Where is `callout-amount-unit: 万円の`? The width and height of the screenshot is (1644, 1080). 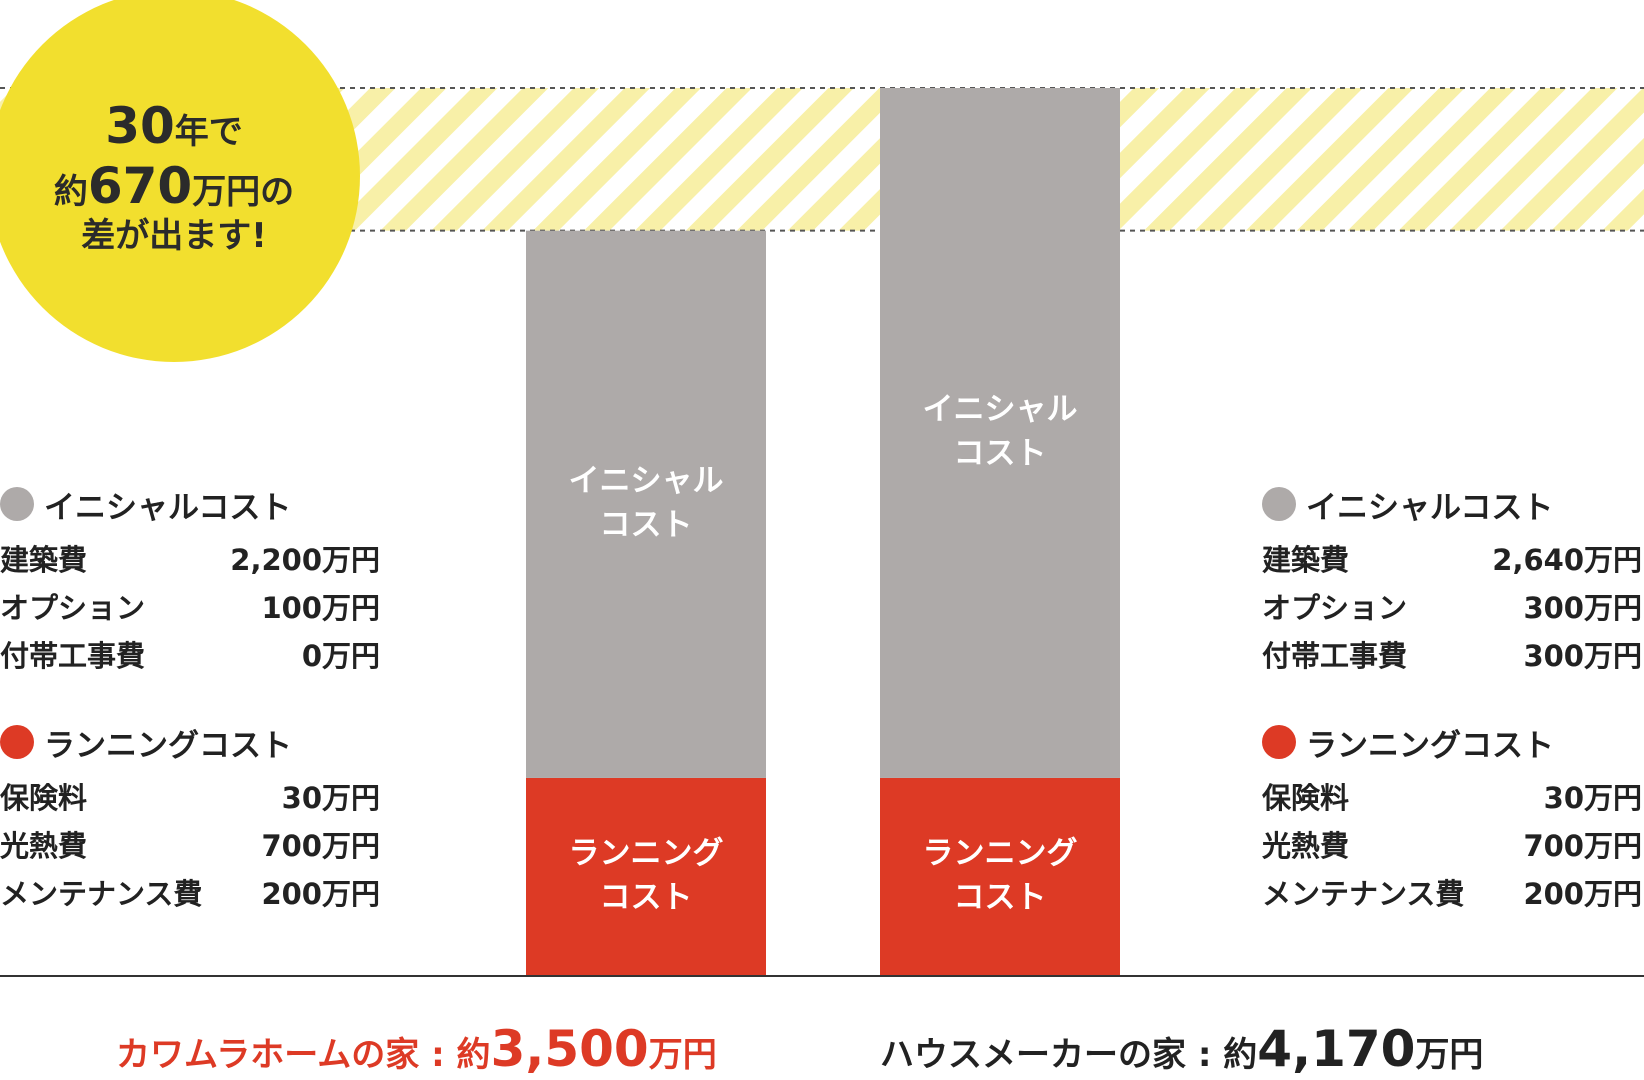 callout-amount-unit: 万円の is located at coordinates (243, 191).